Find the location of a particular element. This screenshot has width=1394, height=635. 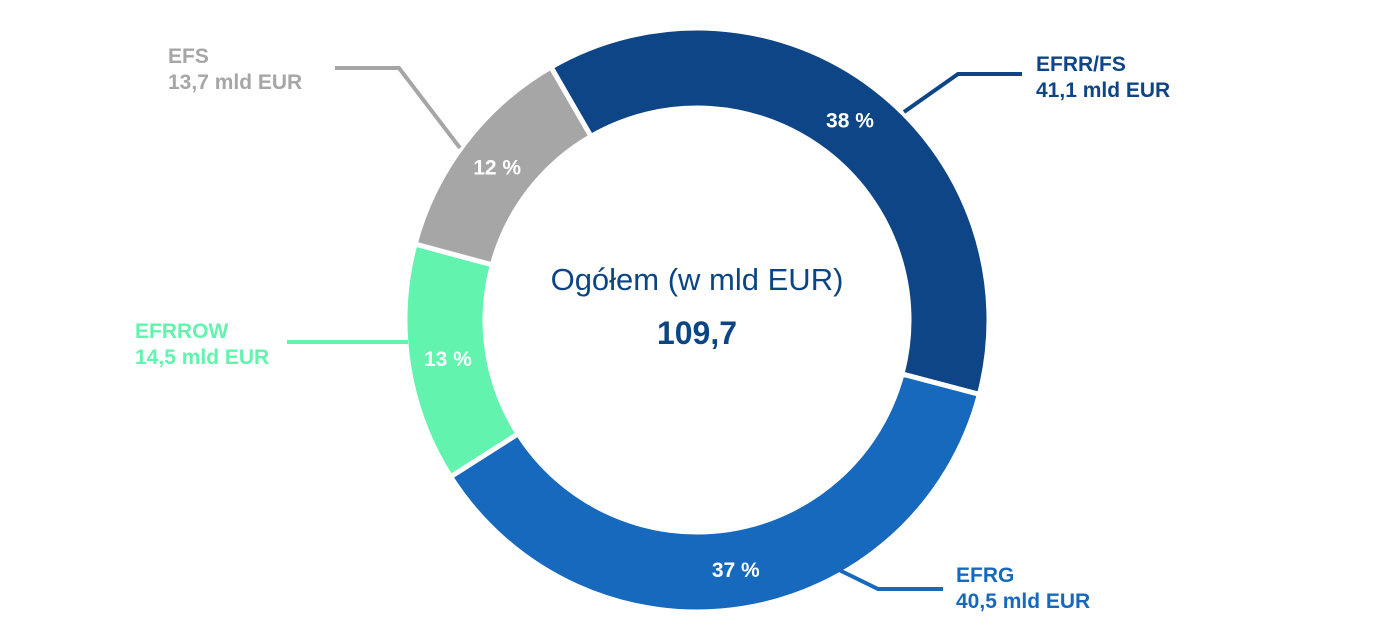

donut-slice-efs is located at coordinates (503, 165).